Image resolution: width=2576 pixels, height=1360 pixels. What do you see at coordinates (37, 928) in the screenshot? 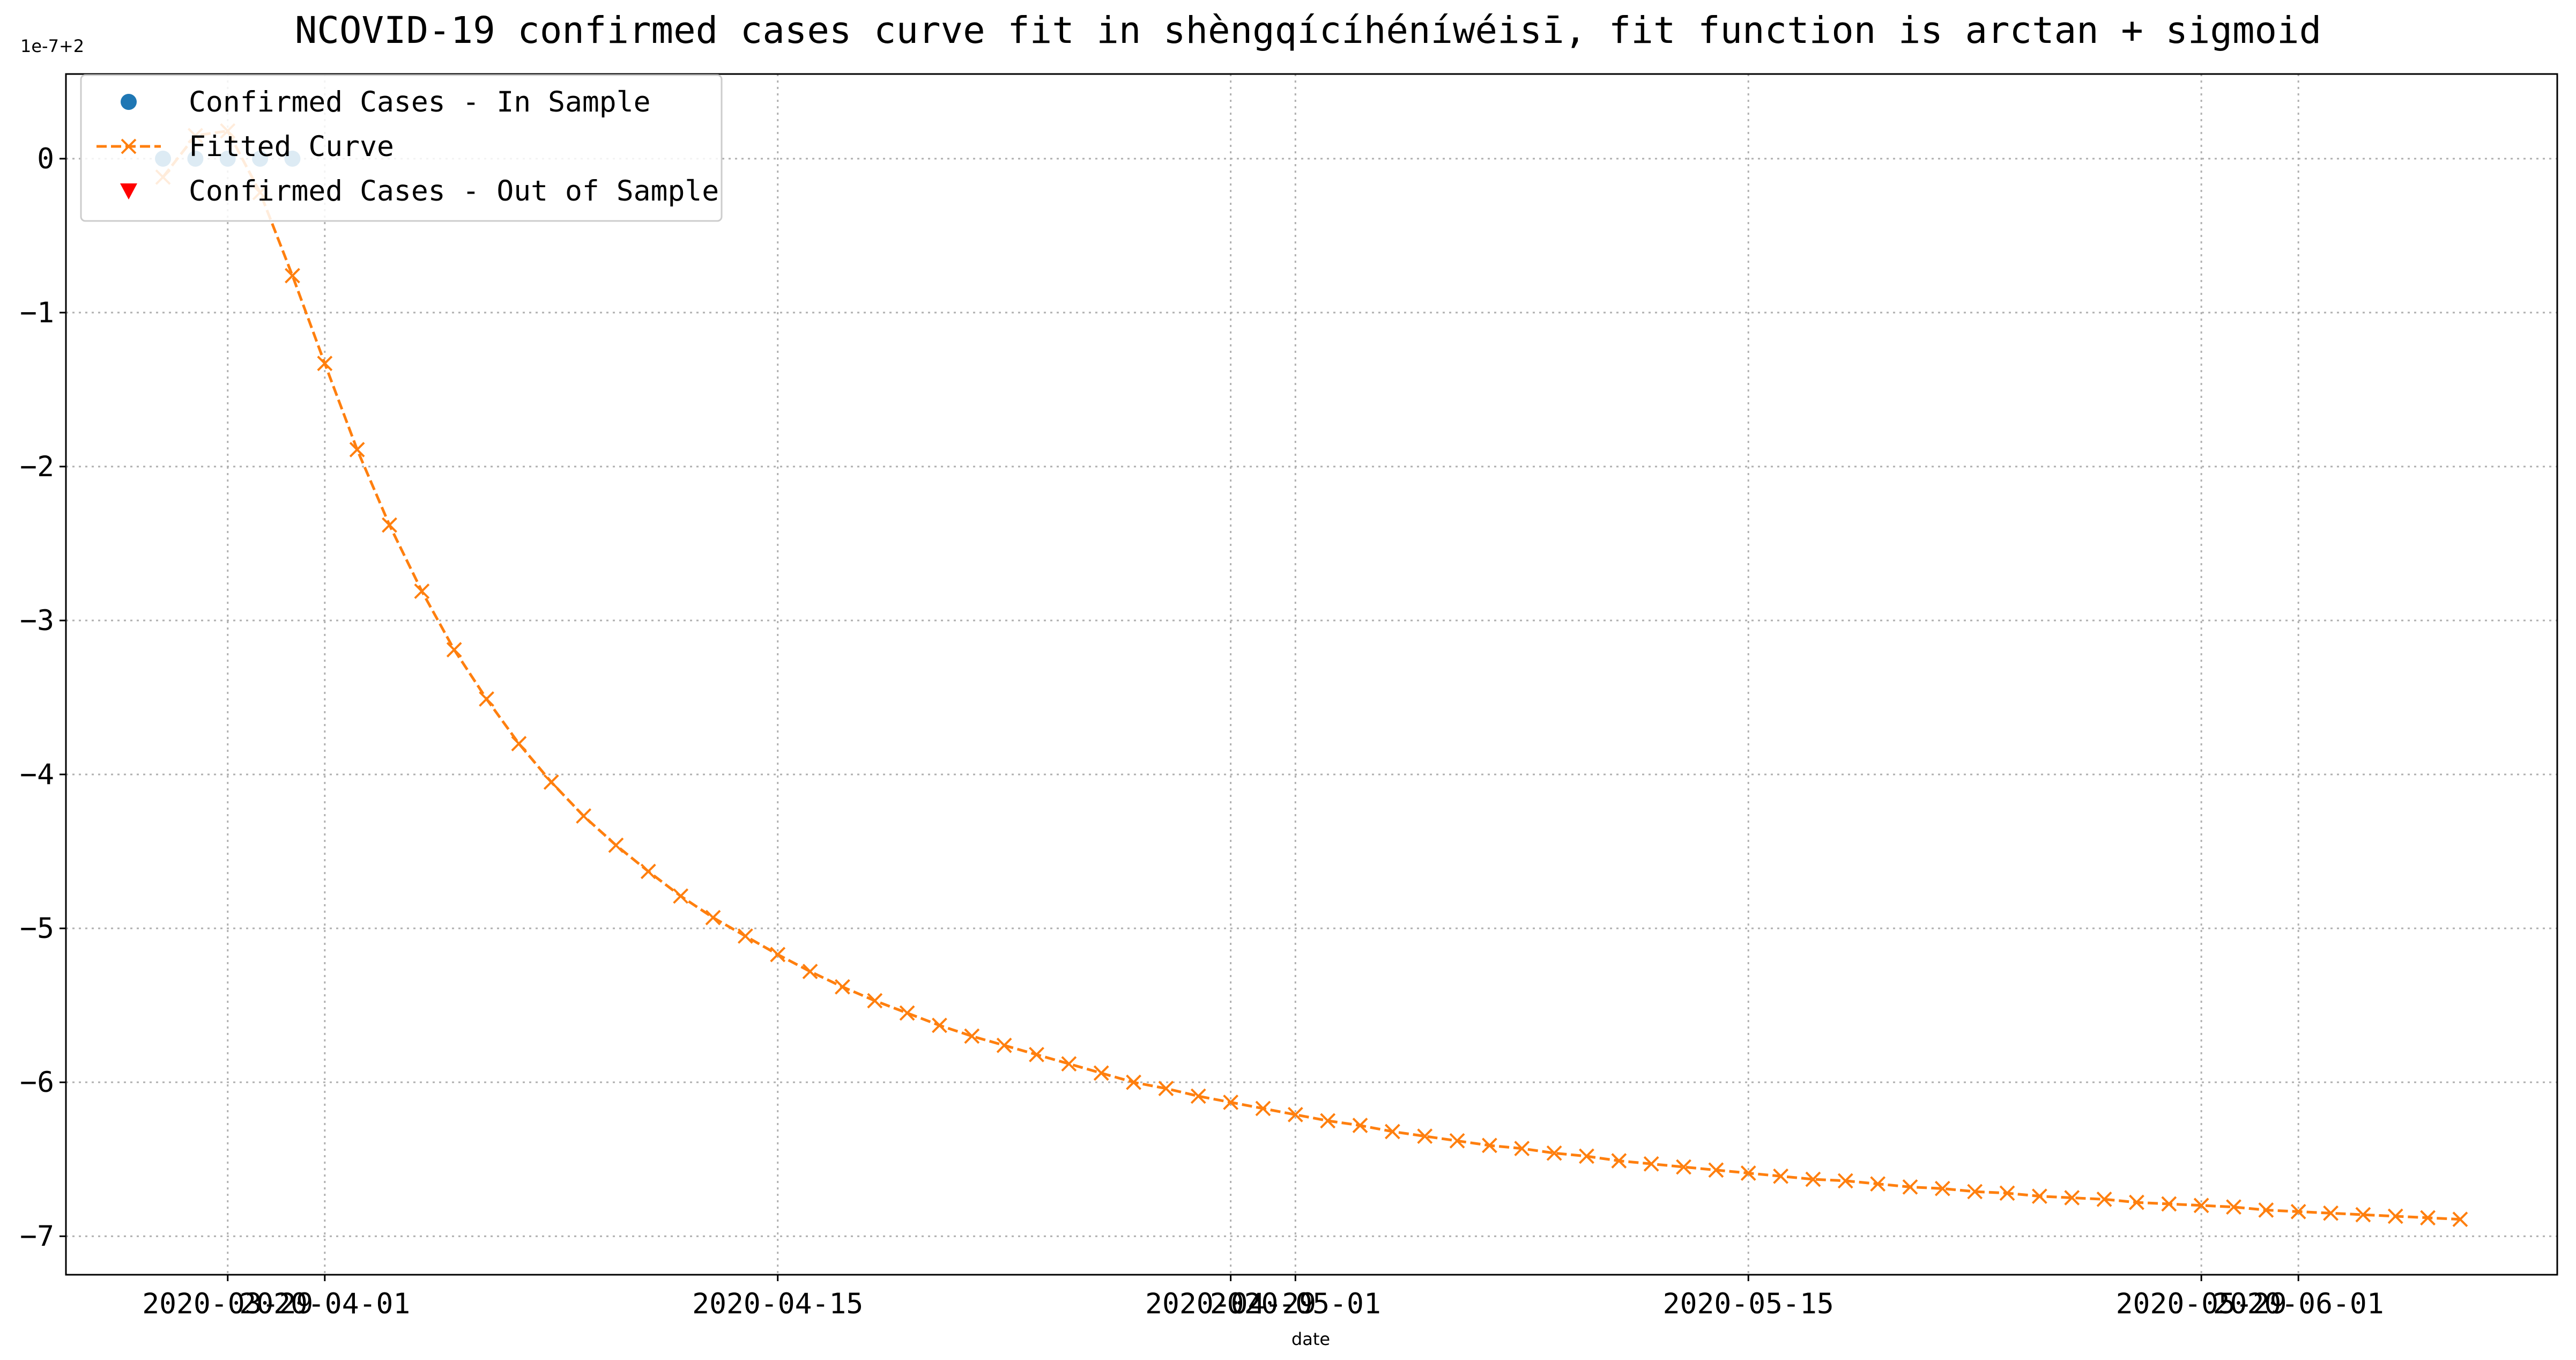
I see `y-tick-label: −5` at bounding box center [37, 928].